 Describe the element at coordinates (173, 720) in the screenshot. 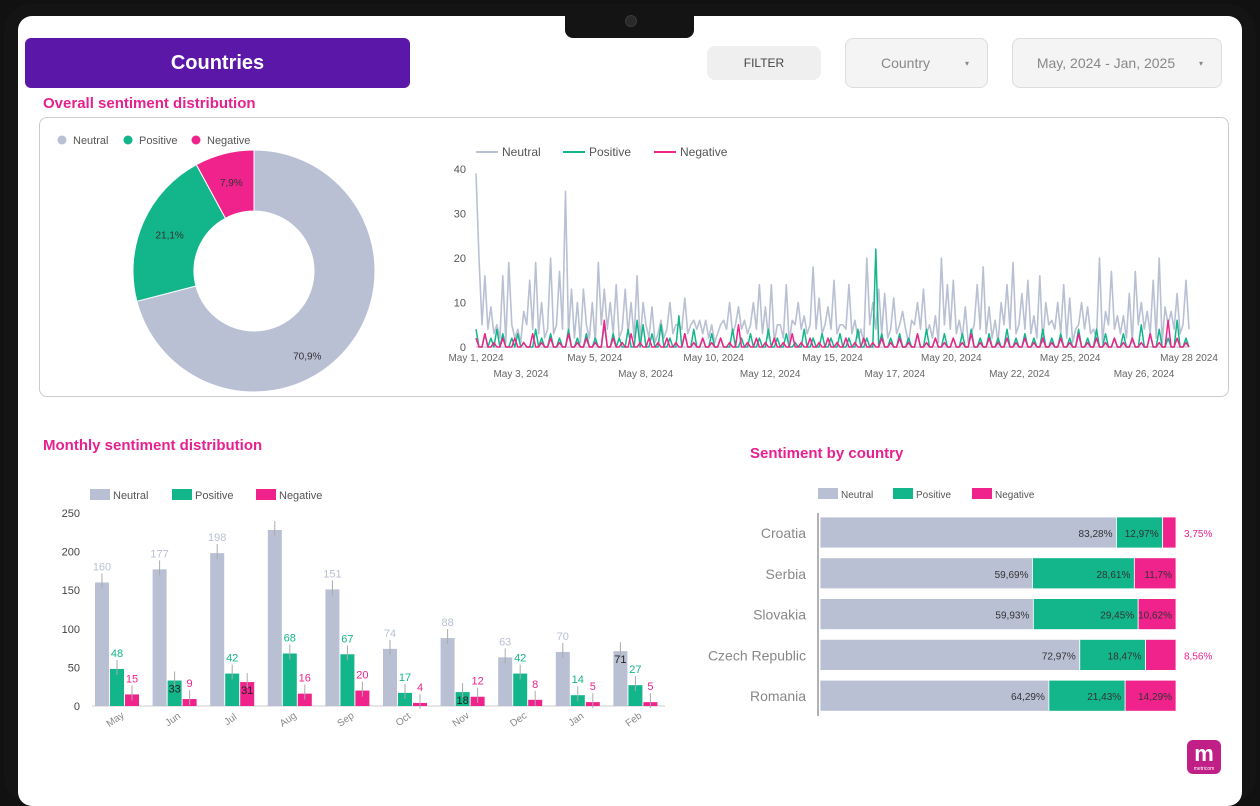

I see `x-tick-label: Jun` at that location.